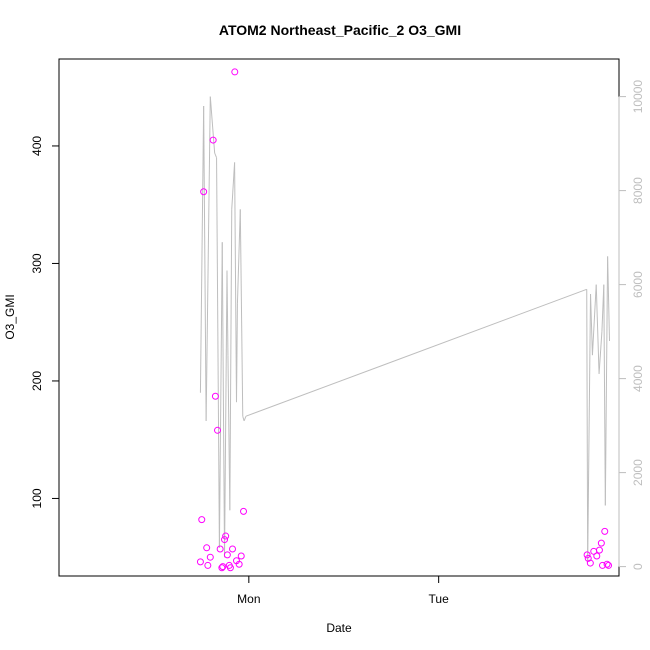  Describe the element at coordinates (638, 566) in the screenshot. I see `y2-tick-label: 0` at that location.